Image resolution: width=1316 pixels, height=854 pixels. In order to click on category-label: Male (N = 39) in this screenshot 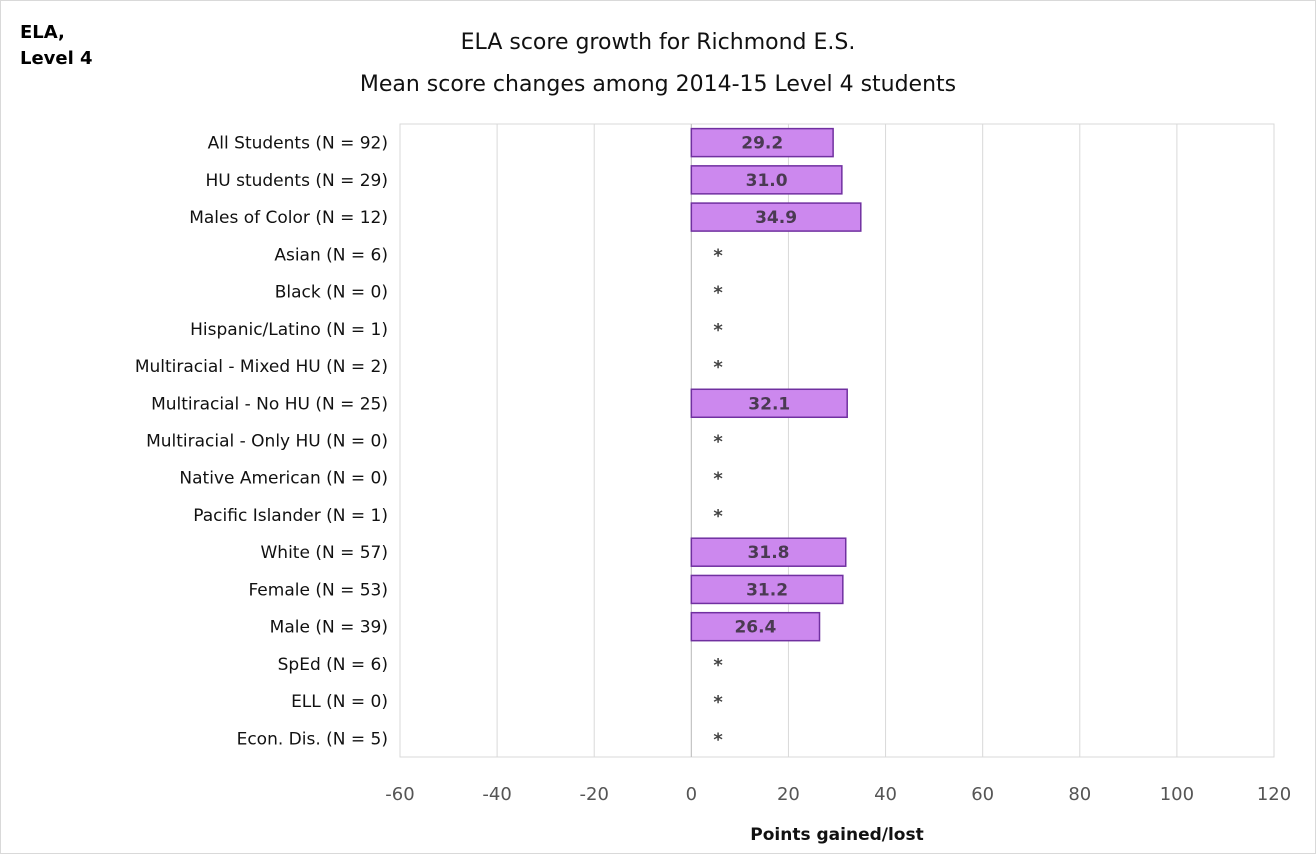, I will do `click(329, 628)`.